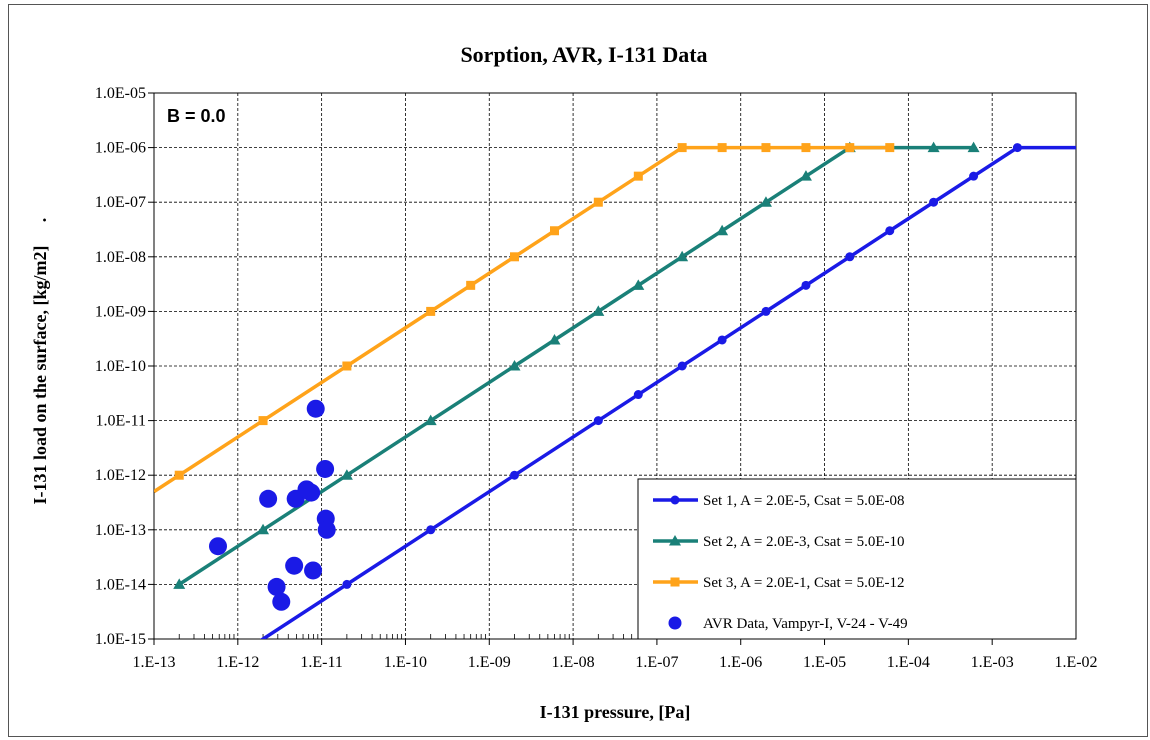  I want to click on y-tick-label: 1.0E-11, so click(120, 421).